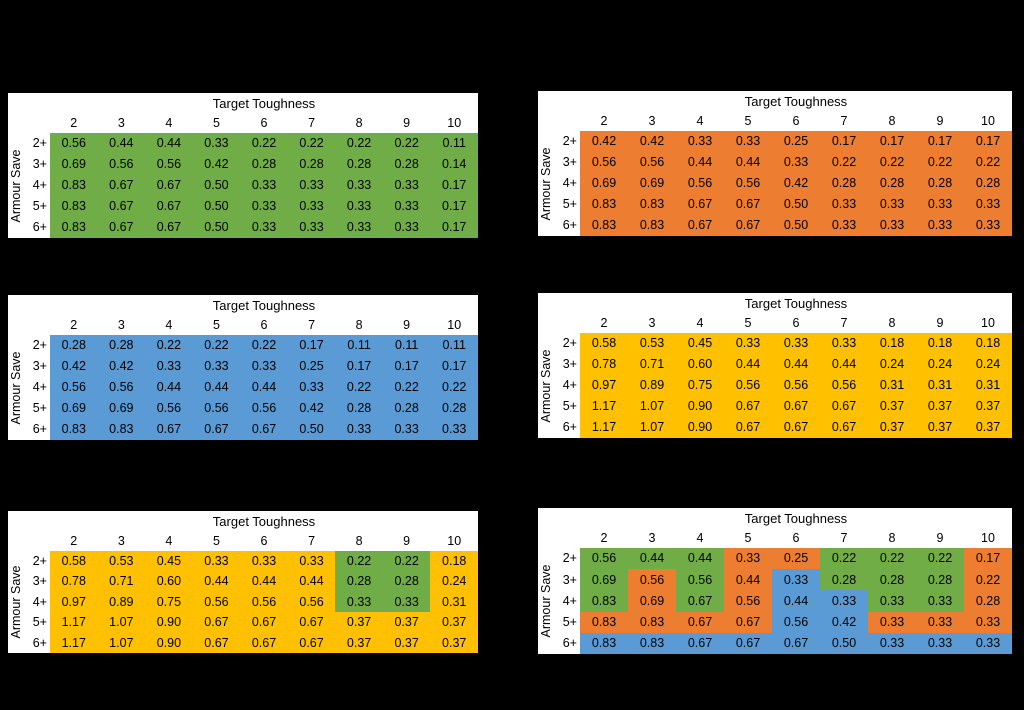 This screenshot has height=710, width=1024. What do you see at coordinates (121, 561) in the screenshot?
I see `table-cell: 0.53` at bounding box center [121, 561].